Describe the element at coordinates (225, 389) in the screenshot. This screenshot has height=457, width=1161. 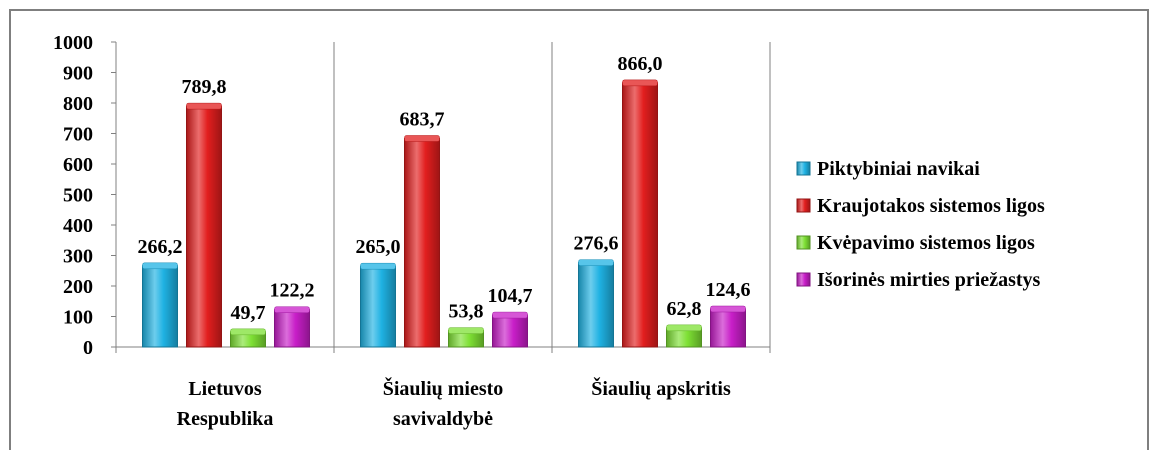
I see `x-category-label-line: Lietuvos` at that location.